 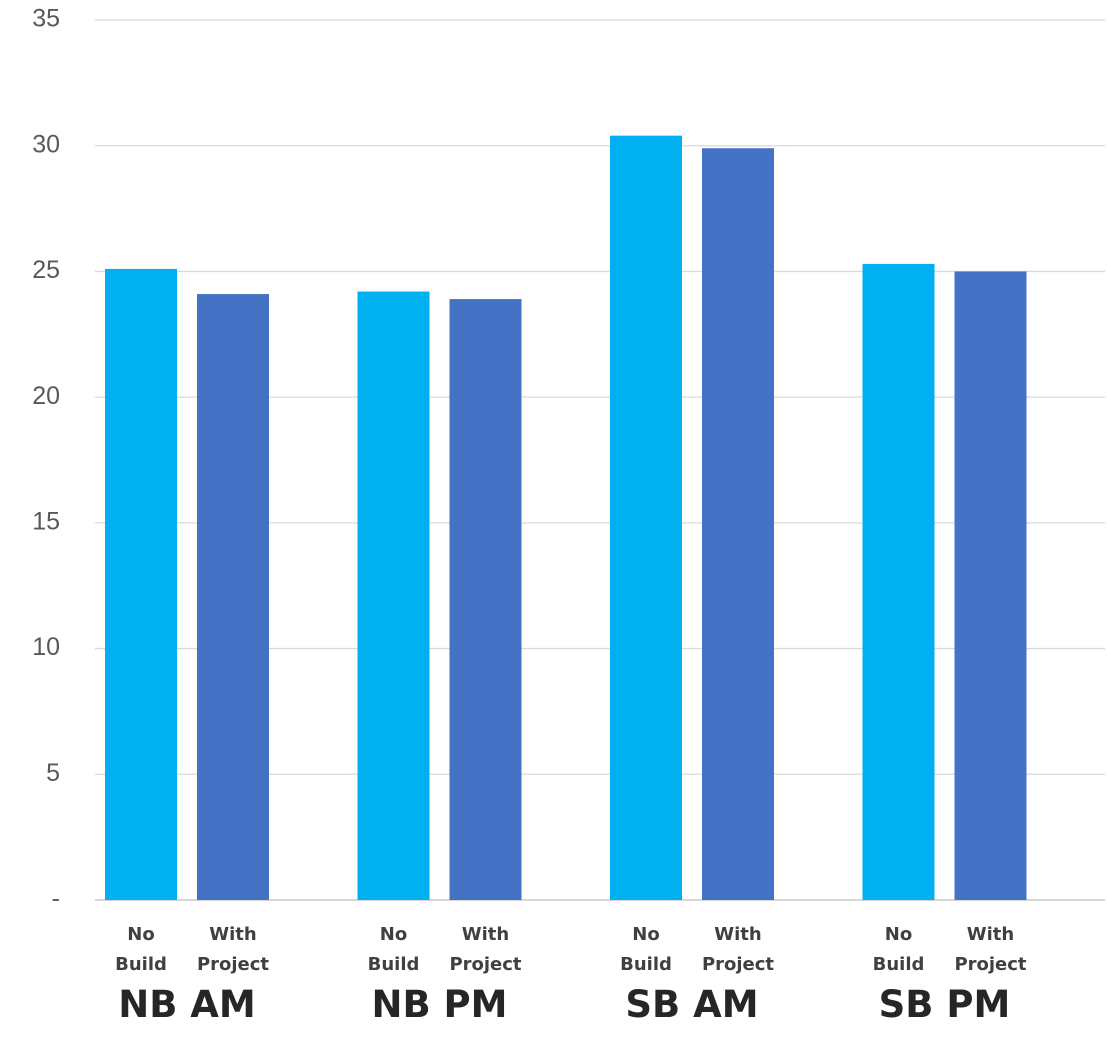 What do you see at coordinates (440, 1004) in the screenshot?
I see `category-label: NB PM` at bounding box center [440, 1004].